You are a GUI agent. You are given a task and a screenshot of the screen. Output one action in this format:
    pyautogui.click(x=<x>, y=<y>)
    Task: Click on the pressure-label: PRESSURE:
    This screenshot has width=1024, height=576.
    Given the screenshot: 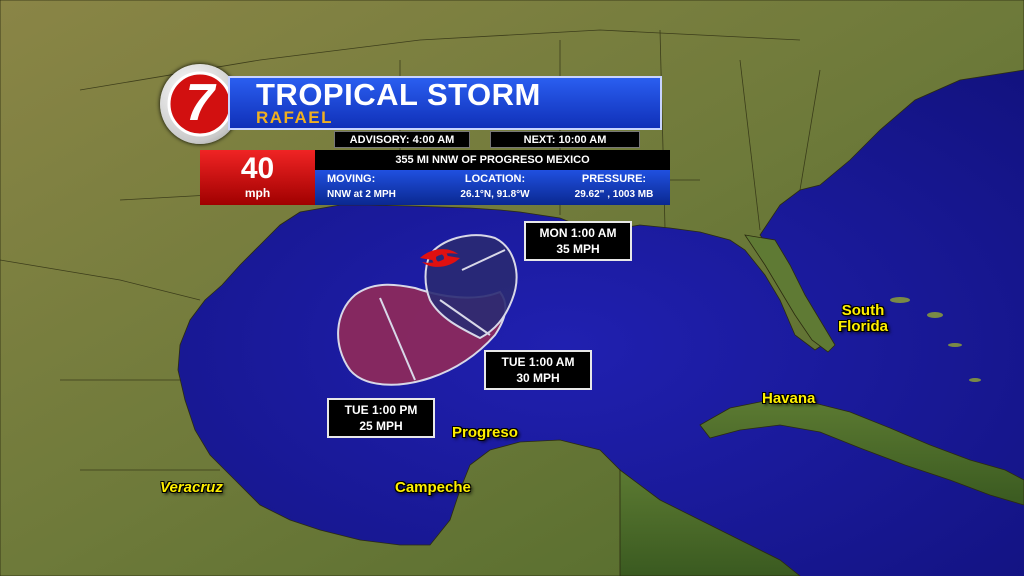 What is the action you would take?
    pyautogui.click(x=614, y=179)
    